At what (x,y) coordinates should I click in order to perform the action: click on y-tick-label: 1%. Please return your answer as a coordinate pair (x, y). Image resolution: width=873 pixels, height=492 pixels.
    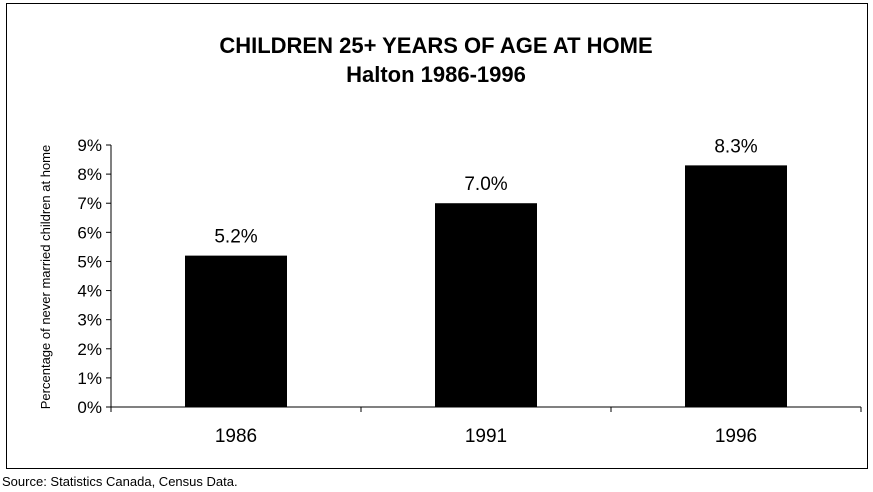
    Looking at the image, I should click on (89, 378).